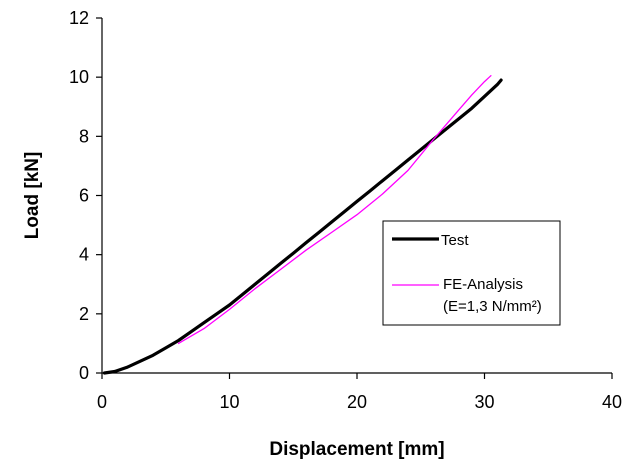 Image resolution: width=628 pixels, height=466 pixels. I want to click on y-tick-label: 6, so click(84, 196).